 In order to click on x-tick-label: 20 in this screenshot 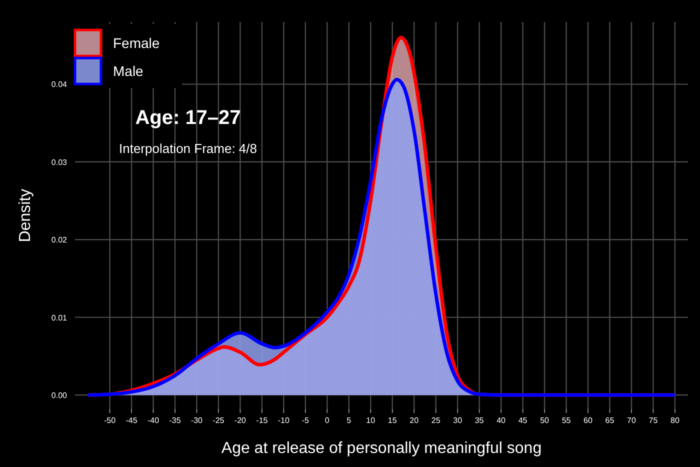, I will do `click(415, 420)`.